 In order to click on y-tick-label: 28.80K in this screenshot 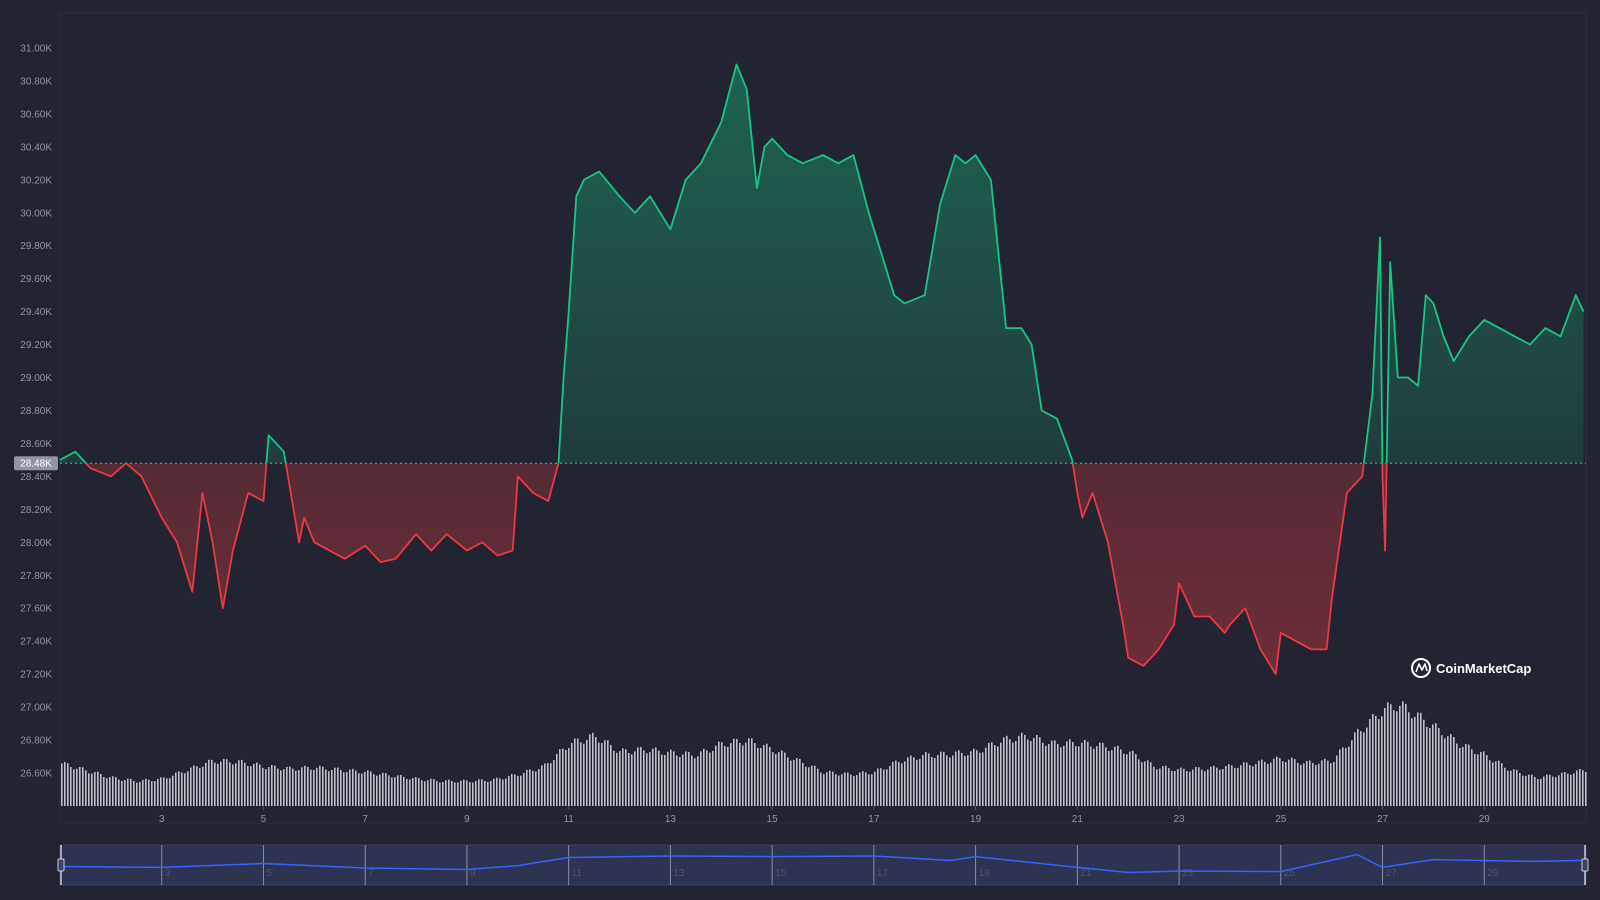, I will do `click(36, 411)`.